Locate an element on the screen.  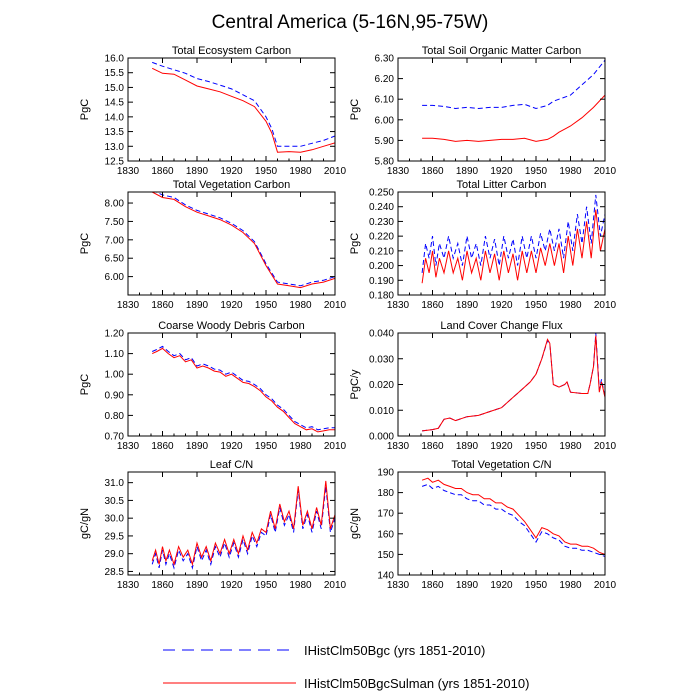
y-tick-label: 0.010 is located at coordinates (381, 411).